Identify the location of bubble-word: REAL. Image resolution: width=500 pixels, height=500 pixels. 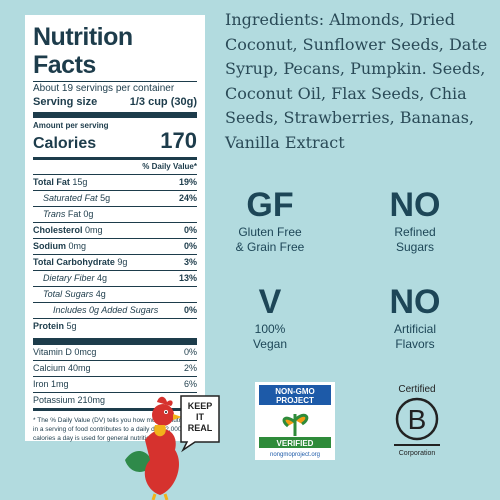
(200, 428).